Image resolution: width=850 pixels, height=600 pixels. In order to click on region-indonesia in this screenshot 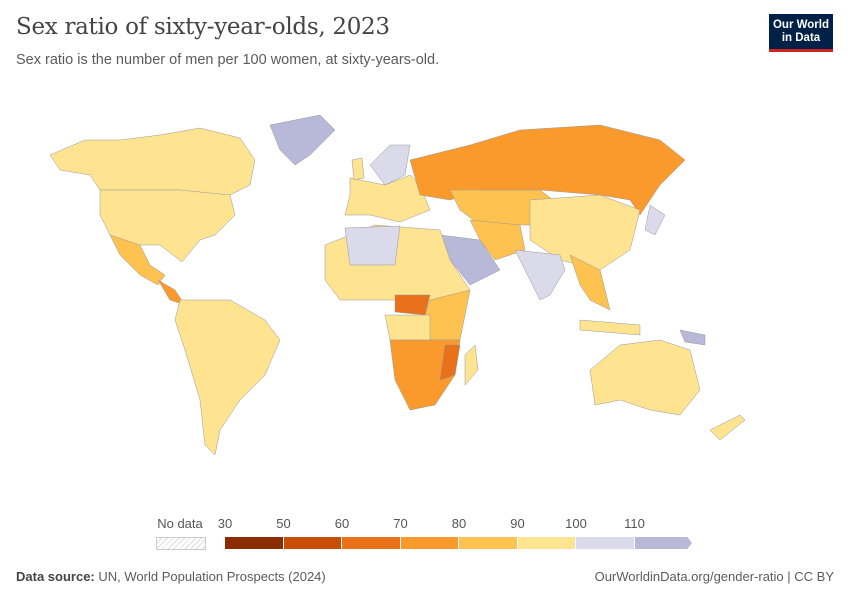, I will do `click(610, 327)`.